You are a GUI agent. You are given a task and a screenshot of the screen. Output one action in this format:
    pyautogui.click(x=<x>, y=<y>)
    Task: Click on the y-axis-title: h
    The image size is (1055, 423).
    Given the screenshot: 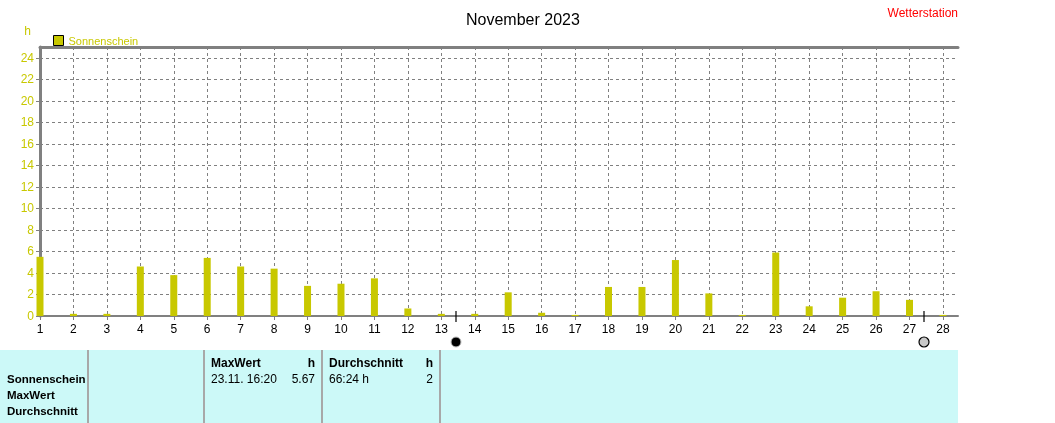 What is the action you would take?
    pyautogui.click(x=27, y=31)
    